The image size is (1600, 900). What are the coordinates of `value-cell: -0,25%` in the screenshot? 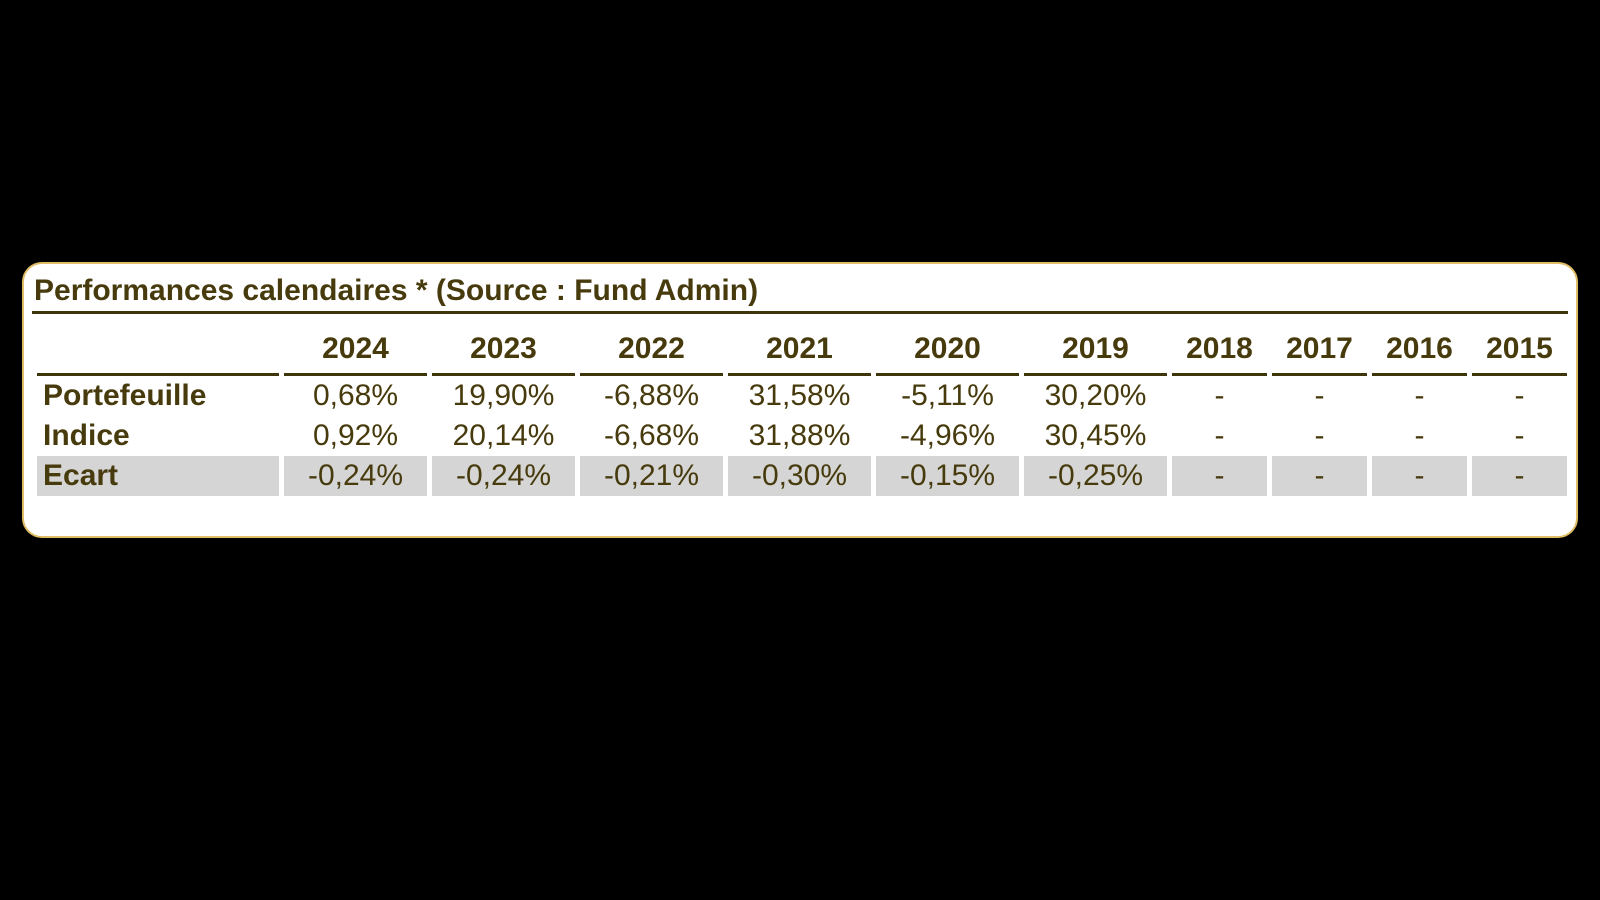 It's located at (1095, 476).